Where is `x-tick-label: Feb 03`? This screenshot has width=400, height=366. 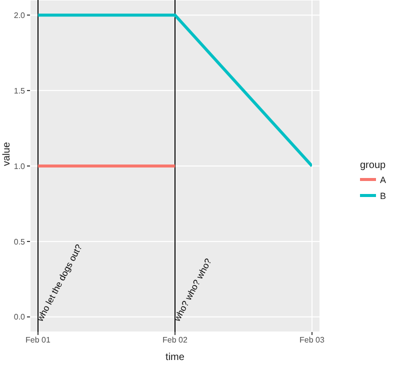 x-tick-label: Feb 03 is located at coordinates (313, 340).